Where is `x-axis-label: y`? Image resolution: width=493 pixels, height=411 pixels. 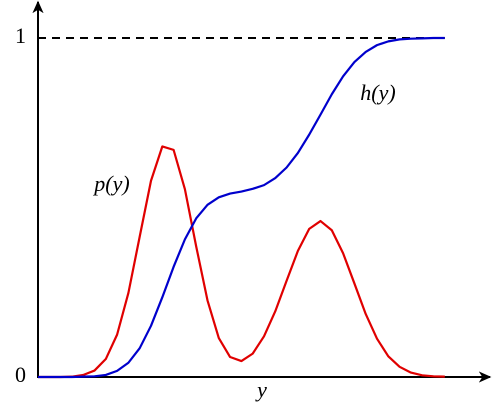 x-axis-label: y is located at coordinates (261, 389).